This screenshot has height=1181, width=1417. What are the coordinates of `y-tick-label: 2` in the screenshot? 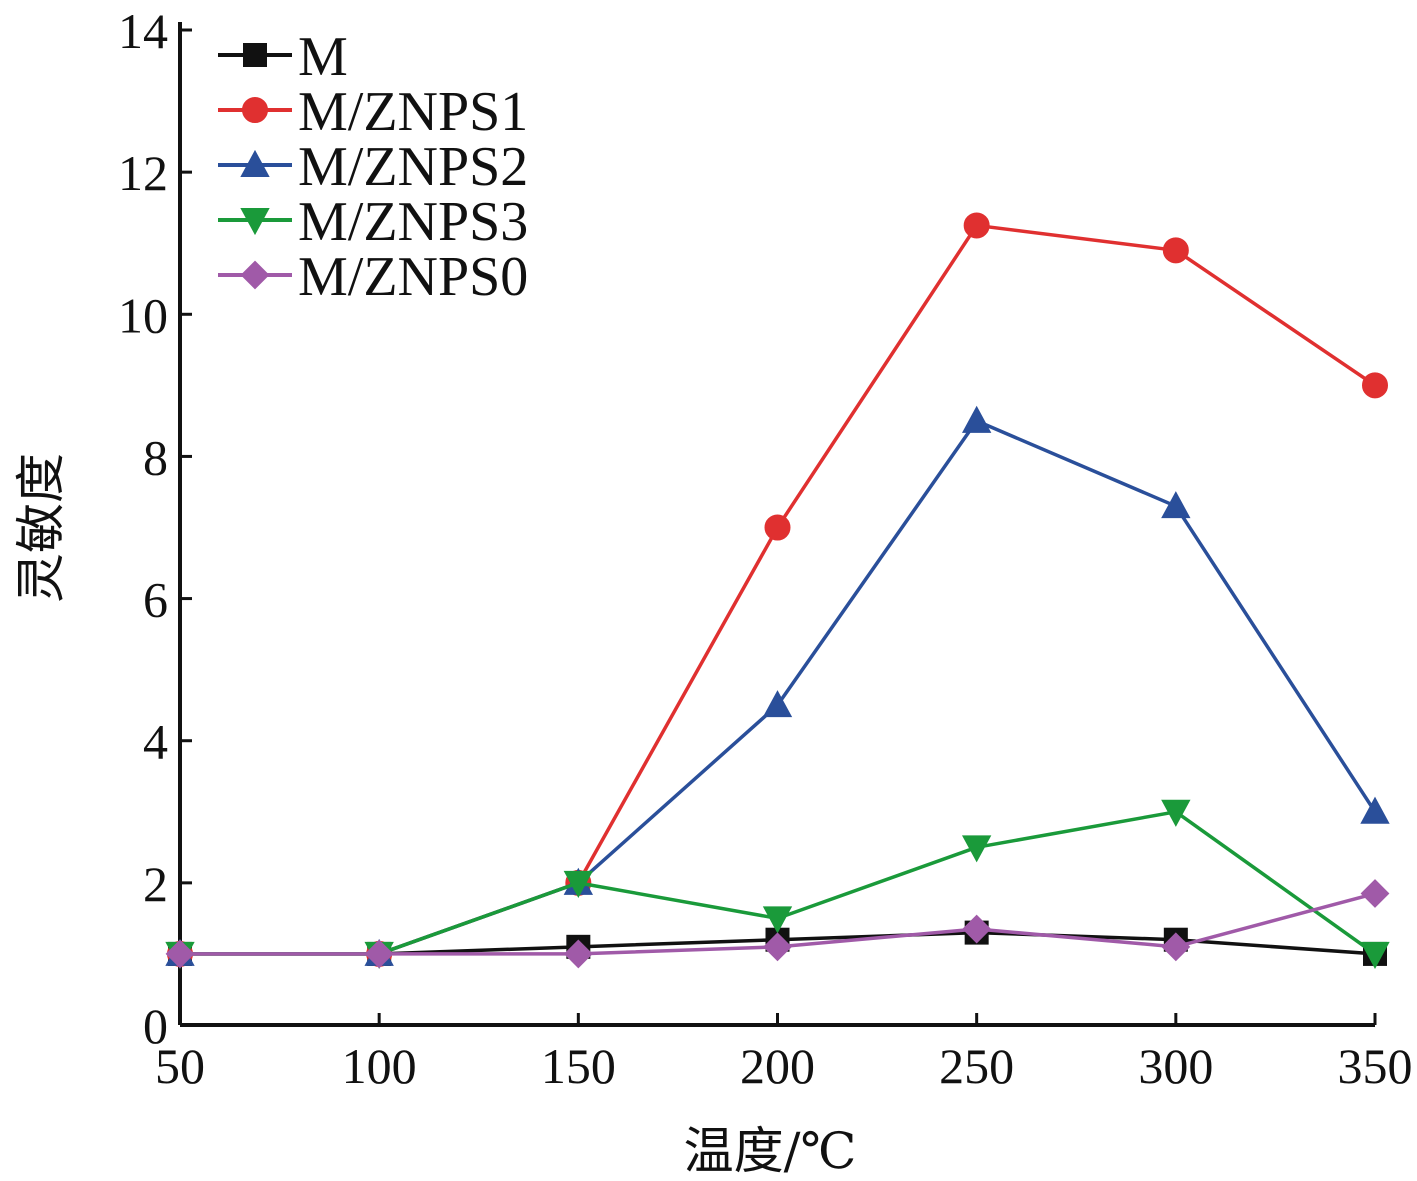 It's located at (155, 884).